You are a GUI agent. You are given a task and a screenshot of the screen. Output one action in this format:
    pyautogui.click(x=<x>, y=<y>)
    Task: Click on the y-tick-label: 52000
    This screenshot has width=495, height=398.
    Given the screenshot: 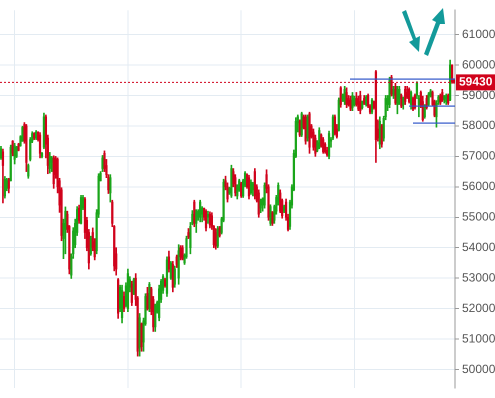 What is the action you would take?
    pyautogui.click(x=478, y=307)
    